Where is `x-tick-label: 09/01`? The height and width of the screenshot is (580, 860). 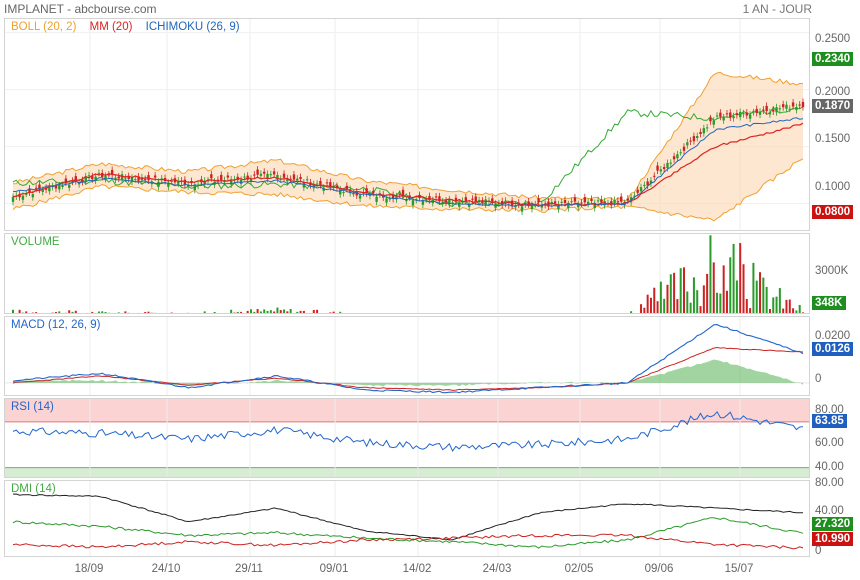
x-tick-label: 09/01 is located at coordinates (334, 569).